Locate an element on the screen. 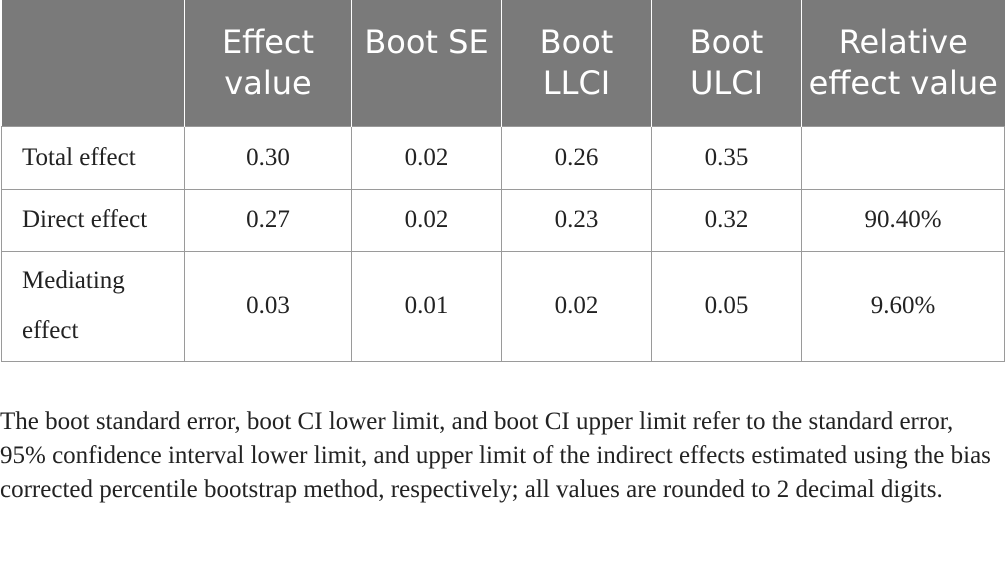  table-cell: 0.30 is located at coordinates (268, 157).